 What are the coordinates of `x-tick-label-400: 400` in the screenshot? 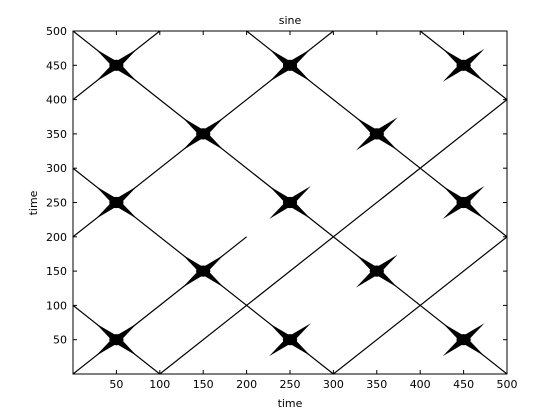 It's located at (420, 384).